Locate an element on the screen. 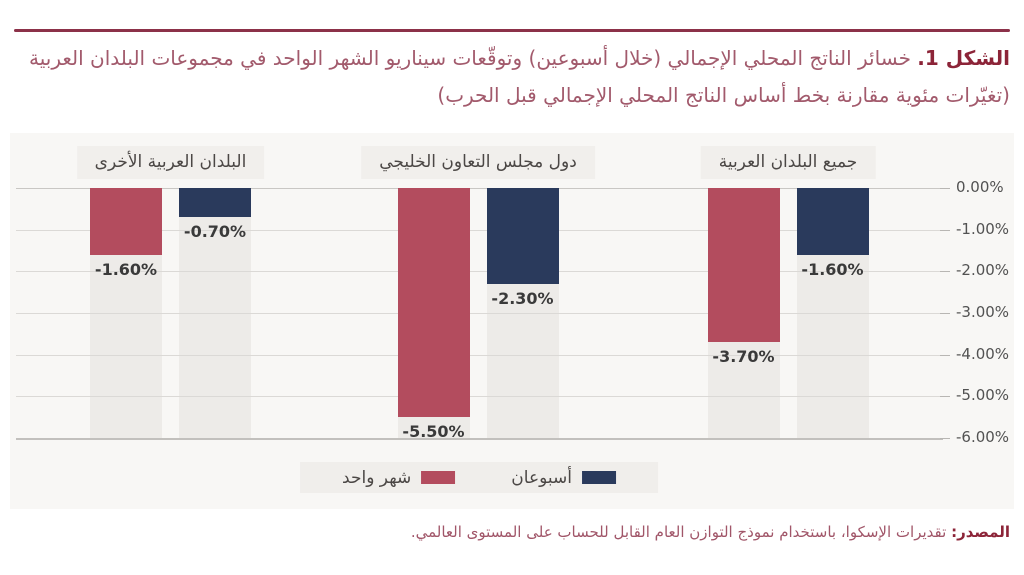 The width and height of the screenshot is (1024, 575). category-label: دول مجلس التعاون الخليجي is located at coordinates (478, 162).